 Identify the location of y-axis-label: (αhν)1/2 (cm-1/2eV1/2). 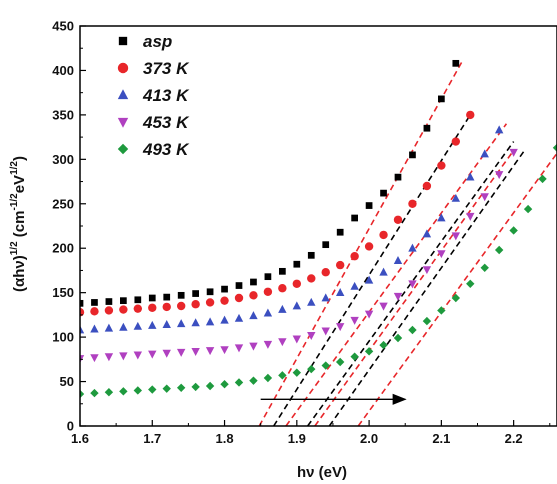
(18, 224).